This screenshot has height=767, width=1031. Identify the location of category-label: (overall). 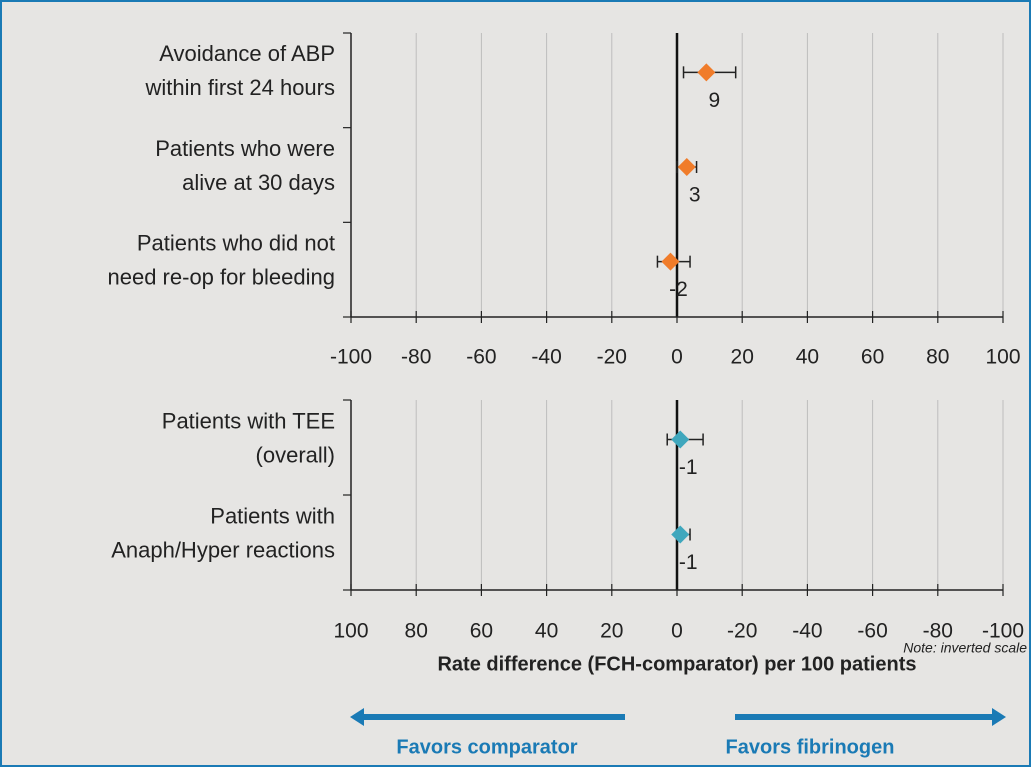
(295, 454).